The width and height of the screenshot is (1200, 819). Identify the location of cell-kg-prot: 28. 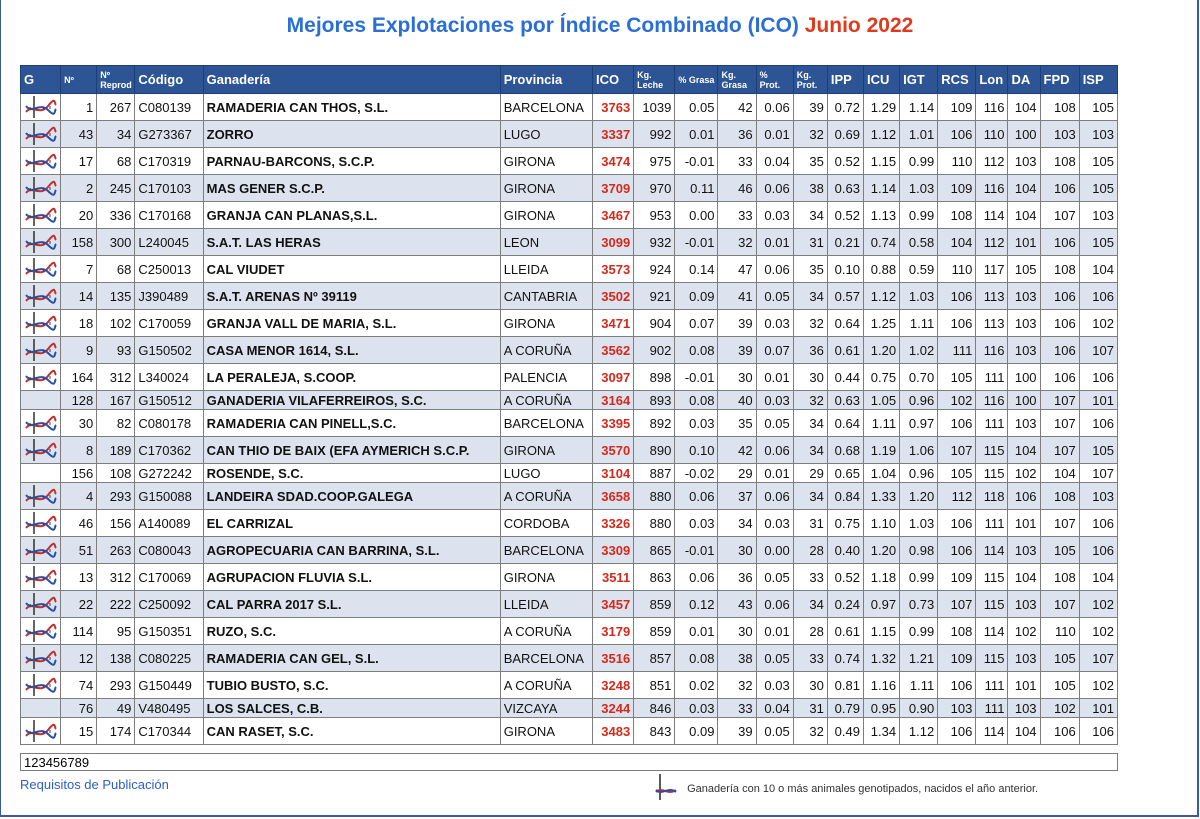
(810, 550).